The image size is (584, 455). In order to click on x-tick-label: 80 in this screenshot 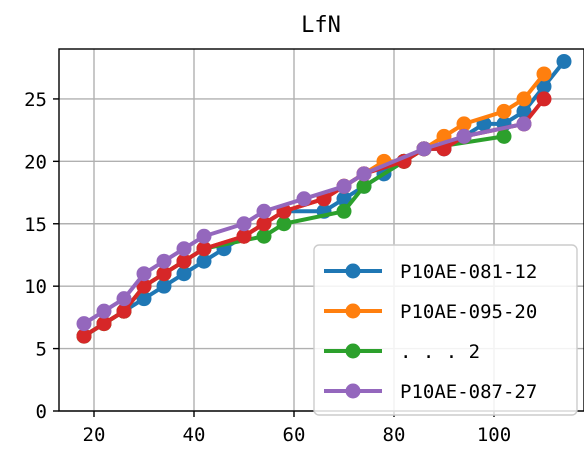, I will do `click(394, 435)`.